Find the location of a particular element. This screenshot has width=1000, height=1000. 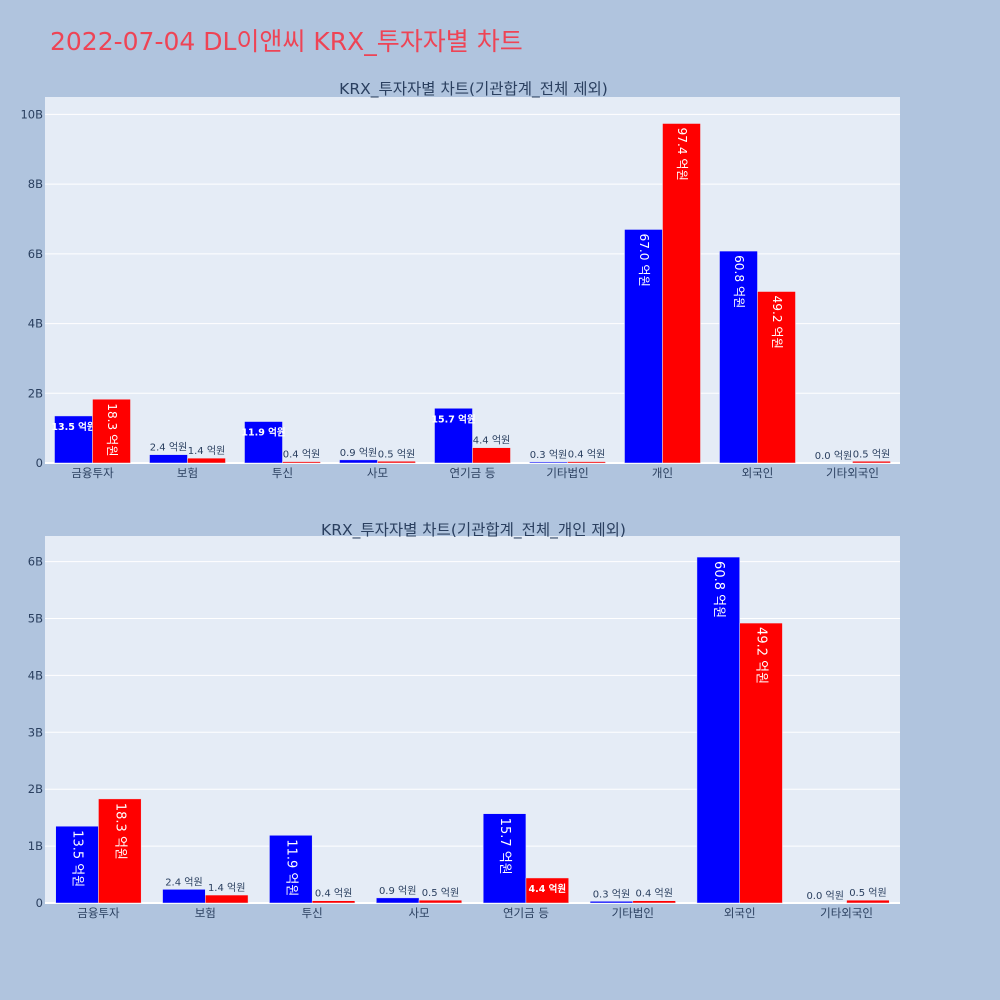

y-tick-label: 10B is located at coordinates (31, 114).